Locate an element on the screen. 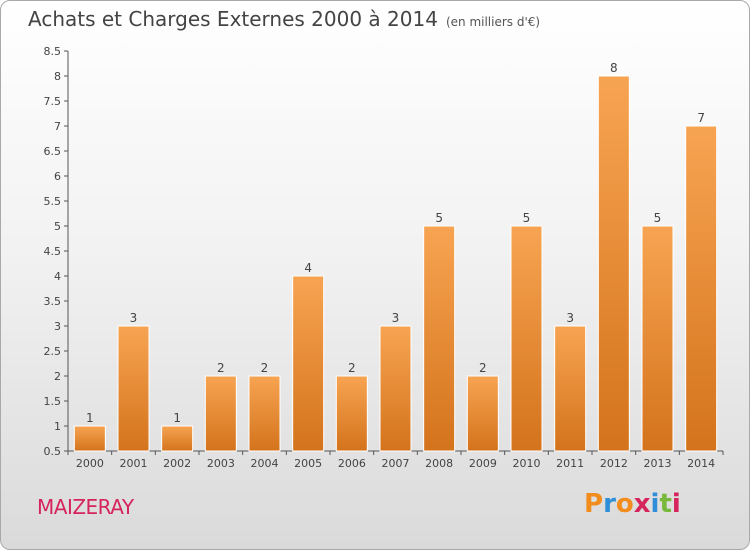 The image size is (750, 550). data-label-2008: 5 is located at coordinates (439, 218).